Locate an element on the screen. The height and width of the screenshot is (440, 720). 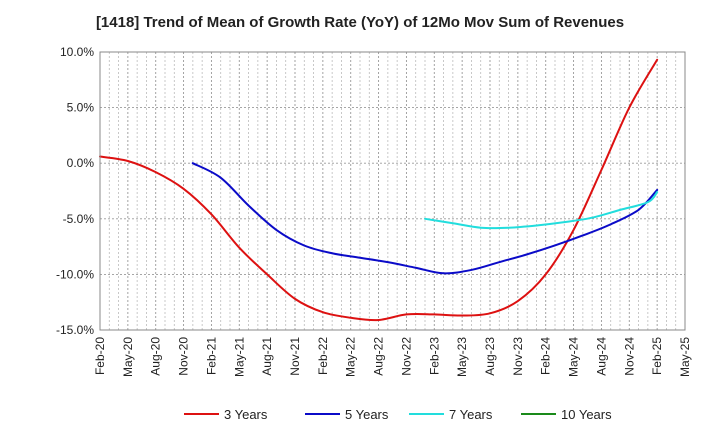
x-tick-label: Feb-21 is located at coordinates (211, 356).